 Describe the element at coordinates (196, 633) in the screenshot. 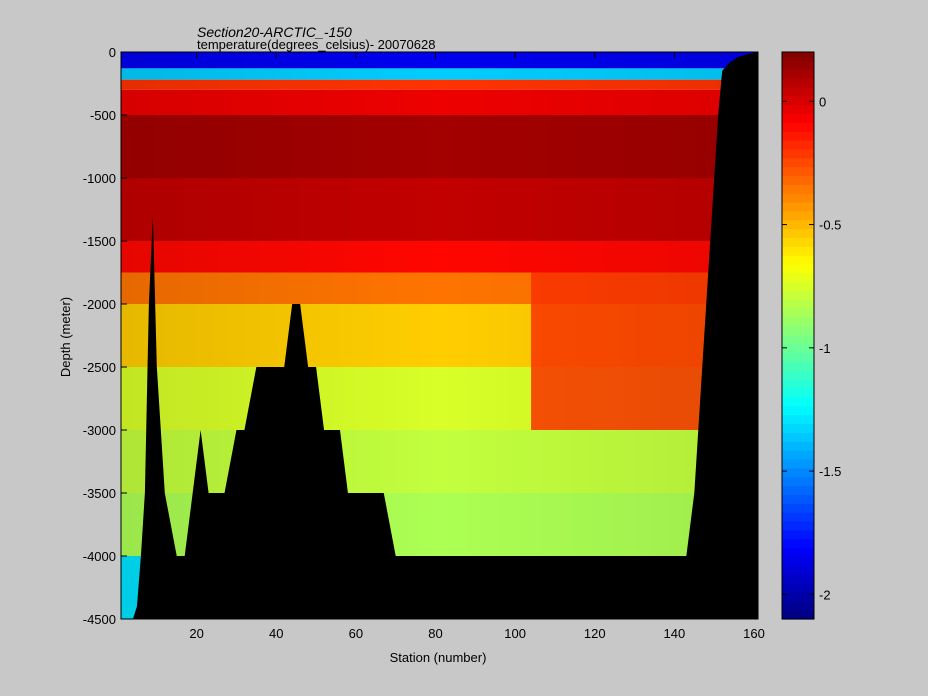

I see `x-tick-label: 20` at that location.